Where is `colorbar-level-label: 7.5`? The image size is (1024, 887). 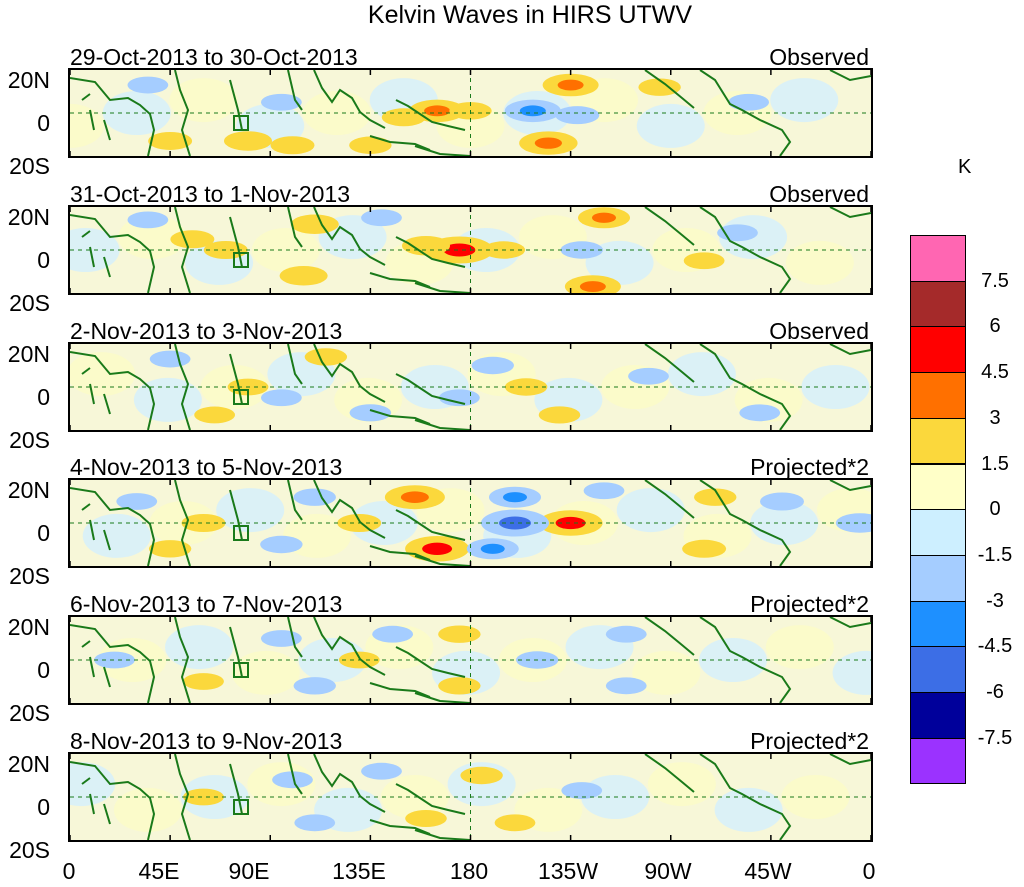
colorbar-level-label: 7.5 is located at coordinates (995, 280).